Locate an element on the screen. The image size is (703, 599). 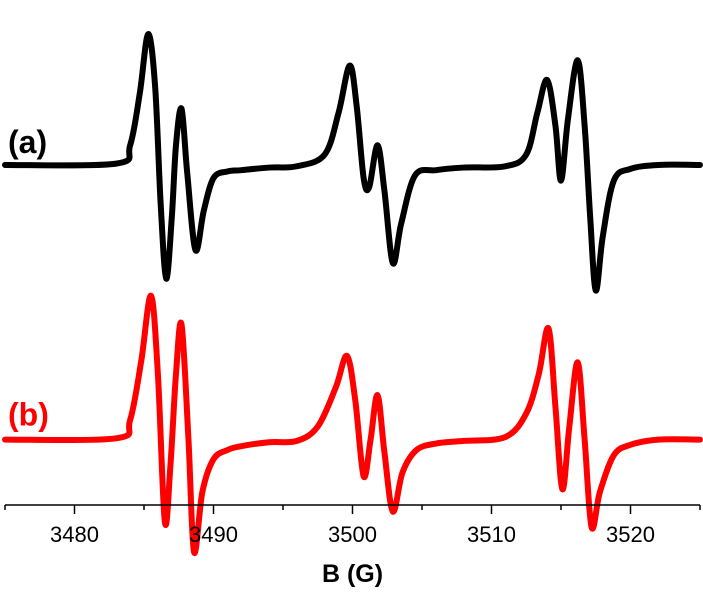
x-ticks: 3480 3490 3500 3510 3520 is located at coordinates (352, 526).